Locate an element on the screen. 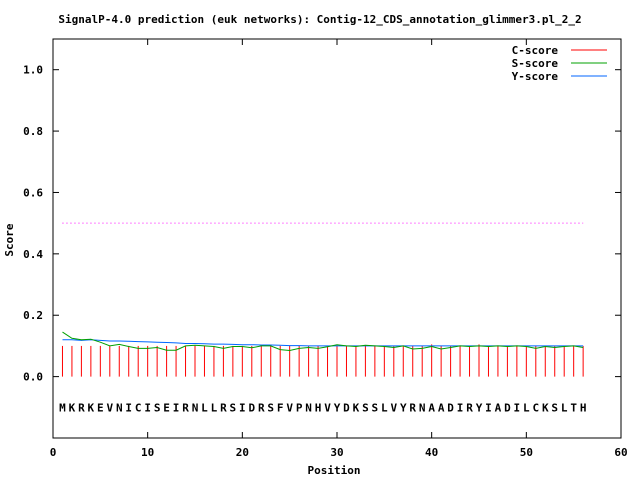 This screenshot has height=480, width=640. y-axis-label: Score is located at coordinates (9, 239).